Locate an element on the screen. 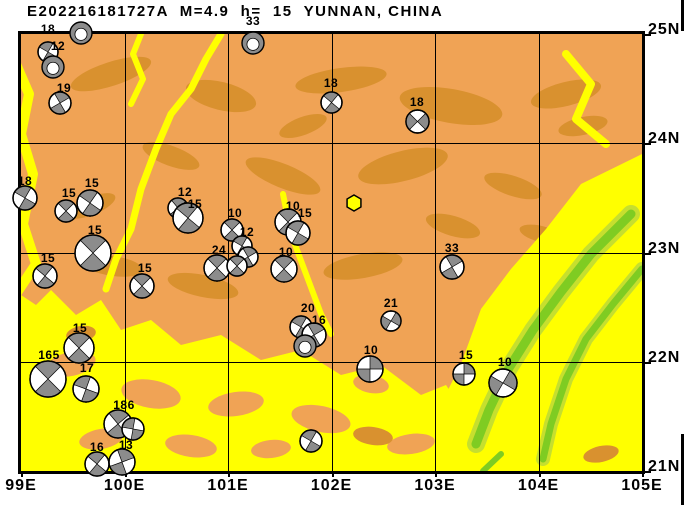 Image resolution: width=685 pixels, height=505 pixels. lon-axis-label: 103E is located at coordinates (435, 485).